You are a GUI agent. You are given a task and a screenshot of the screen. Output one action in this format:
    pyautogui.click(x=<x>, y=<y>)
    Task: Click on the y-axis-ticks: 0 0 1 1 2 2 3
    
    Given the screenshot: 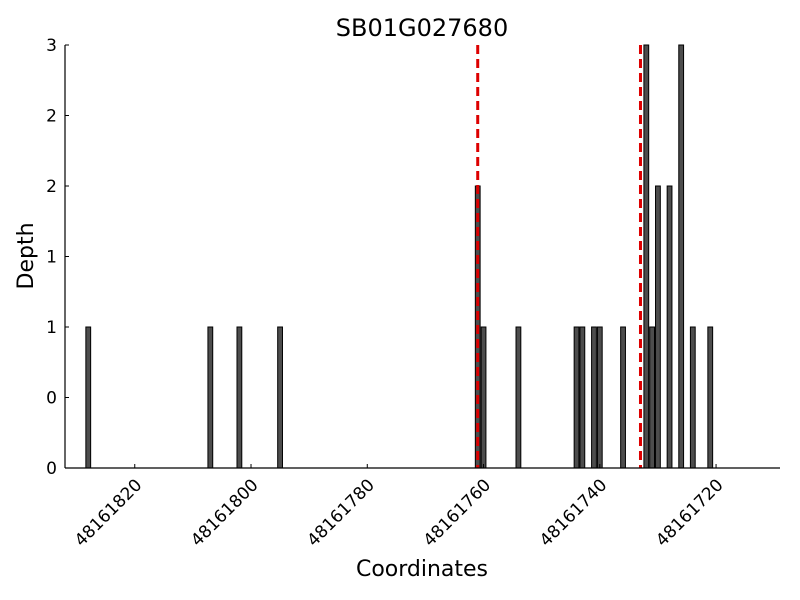 What is the action you would take?
    pyautogui.click(x=57, y=257)
    